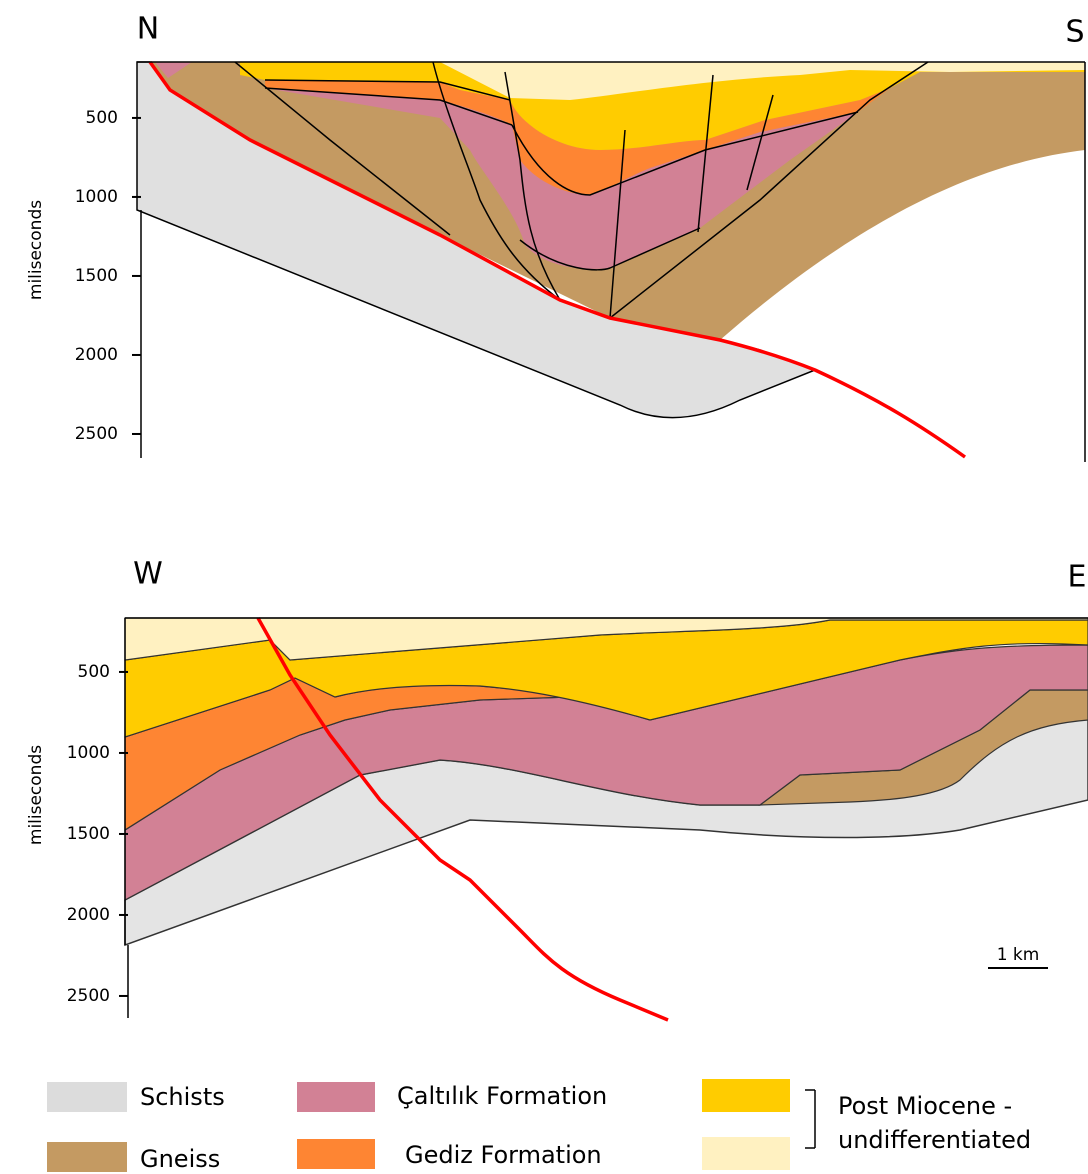 Image resolution: width=1088 pixels, height=1174 pixels. Describe the element at coordinates (934, 1140) in the screenshot. I see `legend-label: undifferentiated` at that location.